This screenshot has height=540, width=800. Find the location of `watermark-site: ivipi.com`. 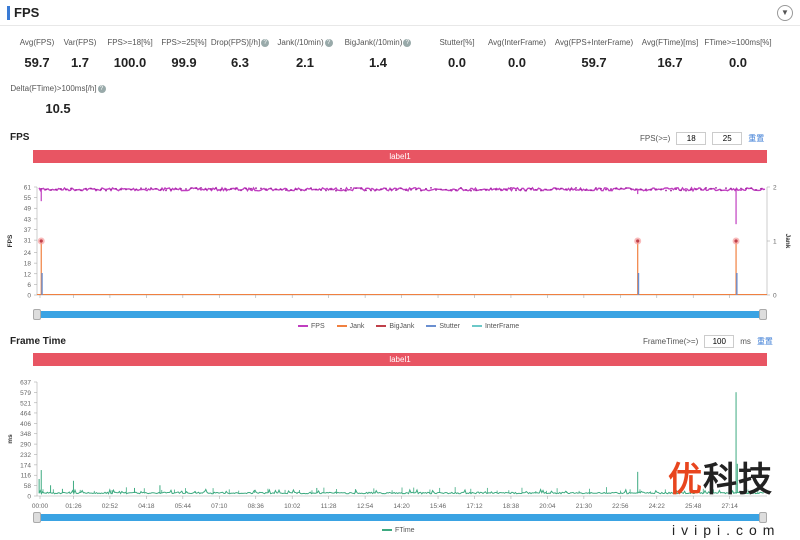

watermark-site: ivipi.com is located at coordinates (726, 530).